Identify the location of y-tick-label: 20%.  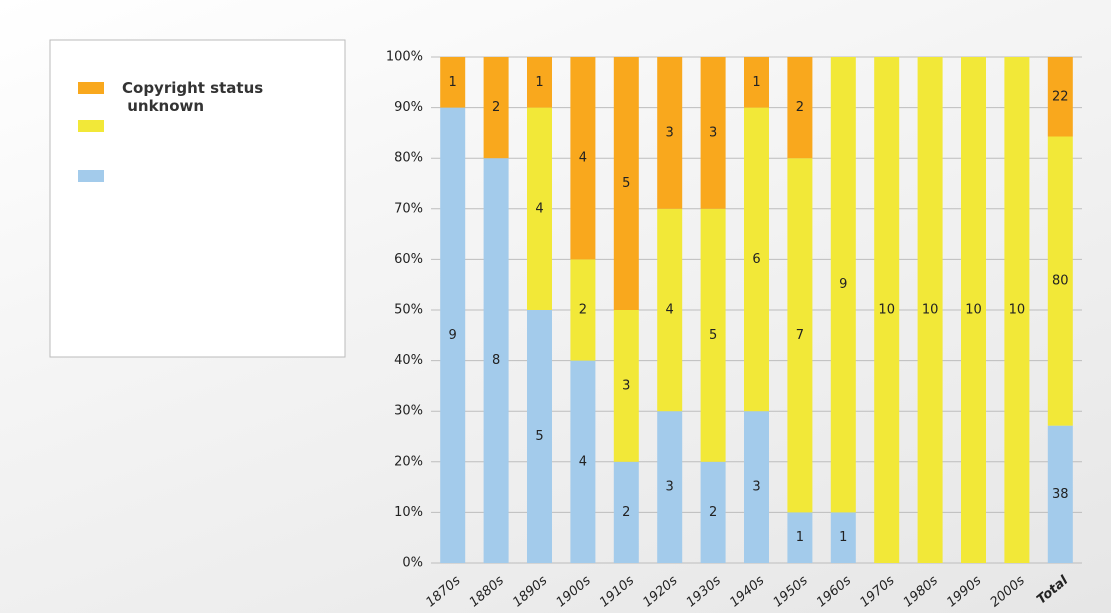
(408, 461).